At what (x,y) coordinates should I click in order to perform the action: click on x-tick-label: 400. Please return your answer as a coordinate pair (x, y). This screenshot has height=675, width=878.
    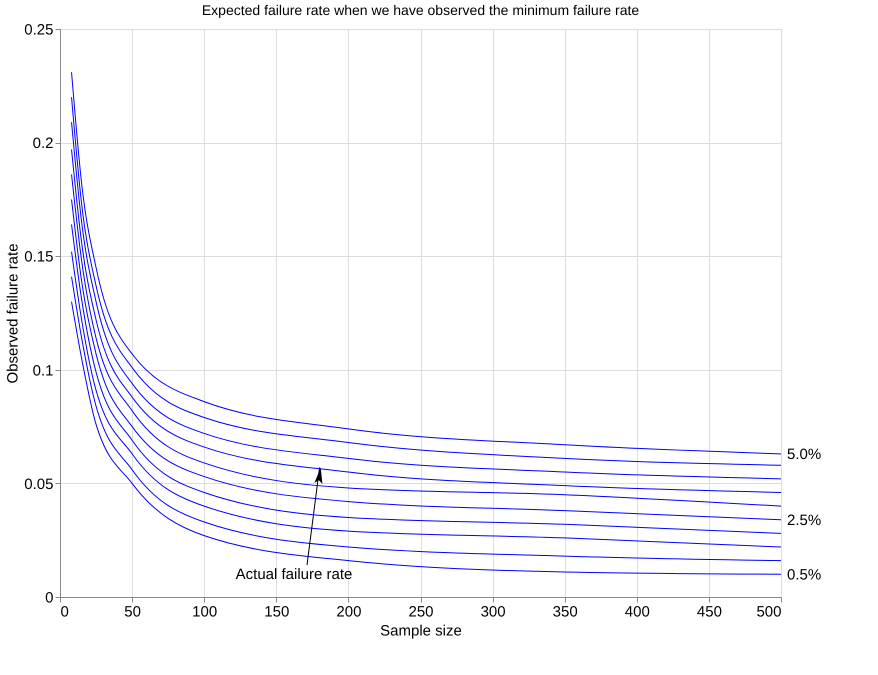
    Looking at the image, I should click on (637, 612).